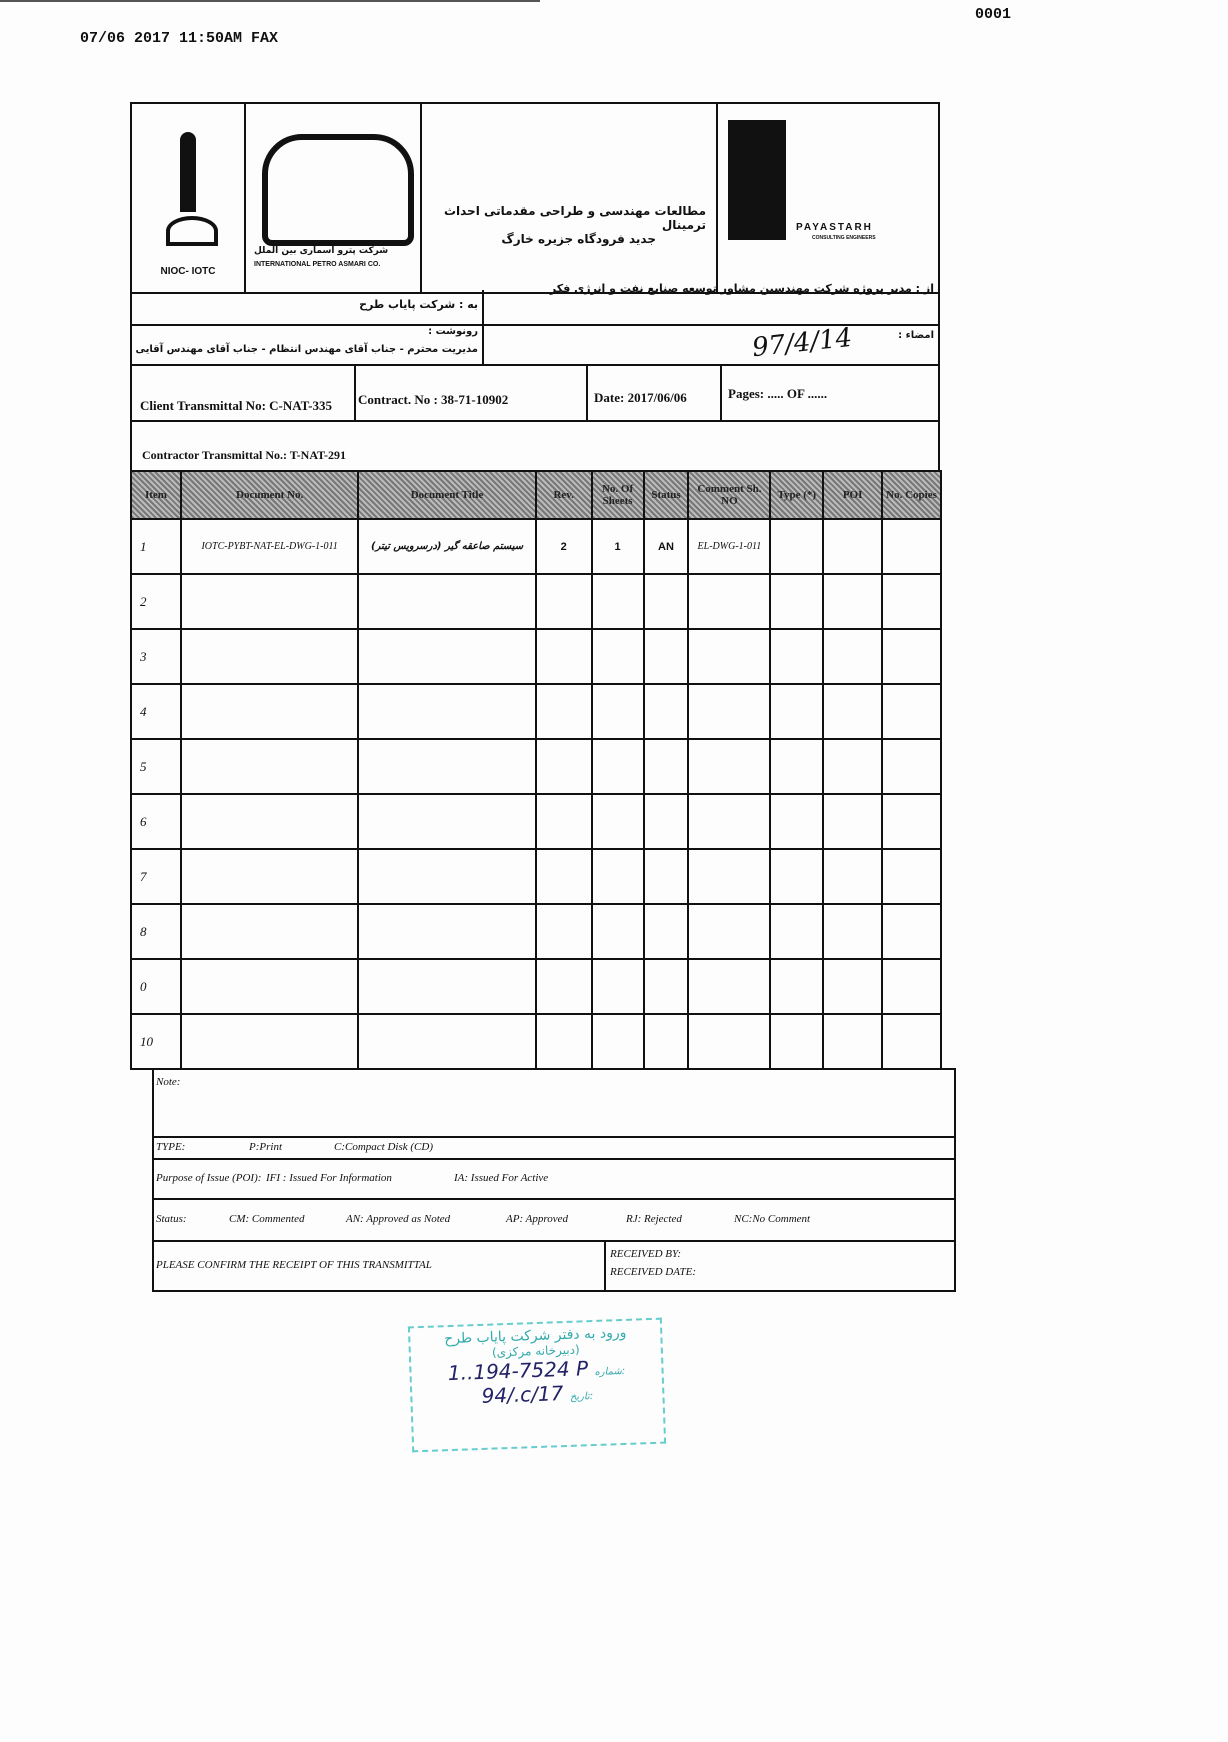 This screenshot has height=1742, width=1228. I want to click on received-date: RECEIVED DATE:, so click(653, 1272).